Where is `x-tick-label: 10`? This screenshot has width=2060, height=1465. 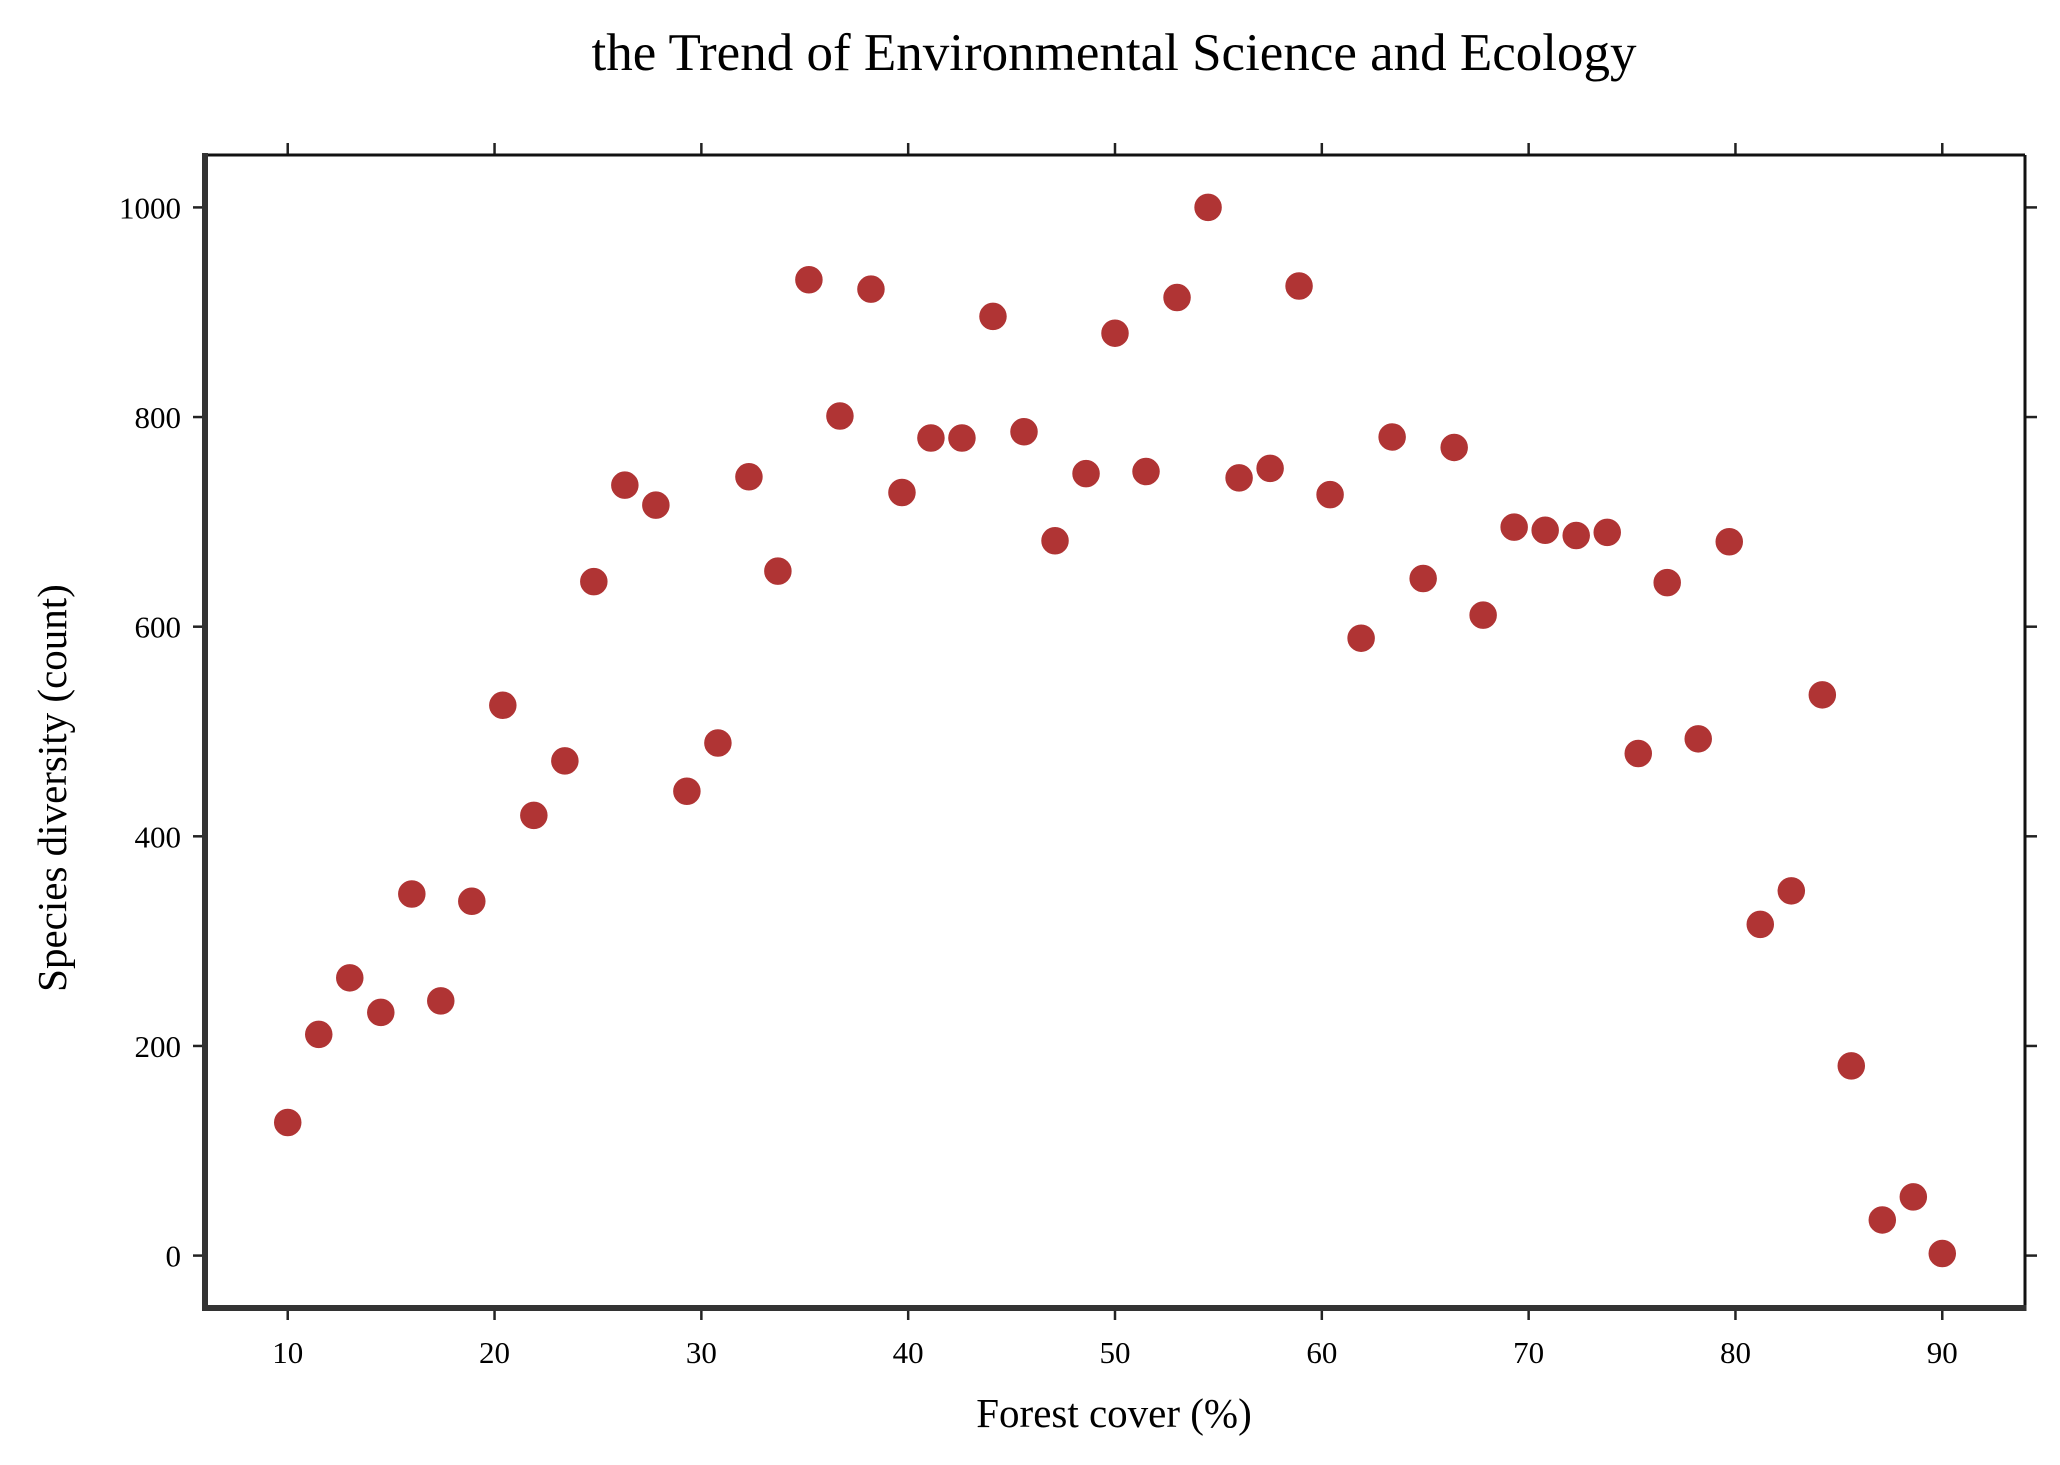
x-tick-label: 10 is located at coordinates (287, 1352).